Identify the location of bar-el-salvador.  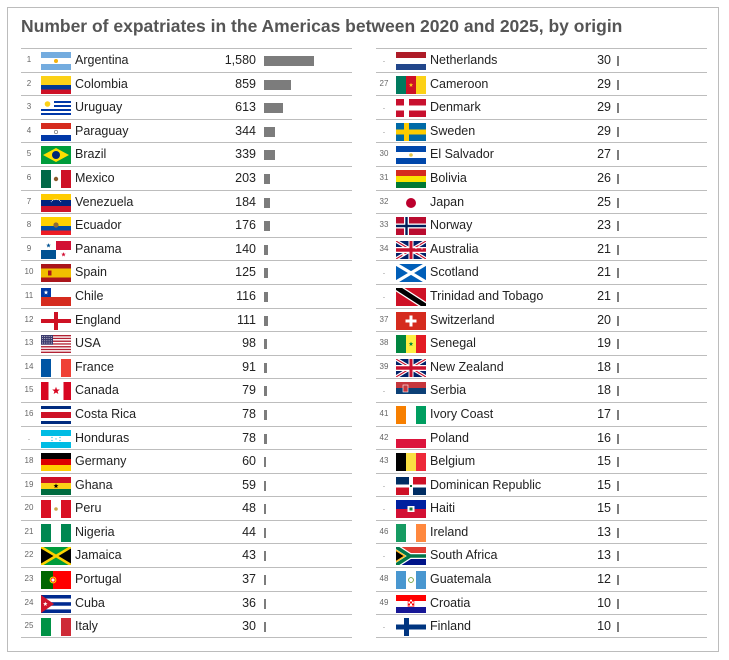
(618, 155).